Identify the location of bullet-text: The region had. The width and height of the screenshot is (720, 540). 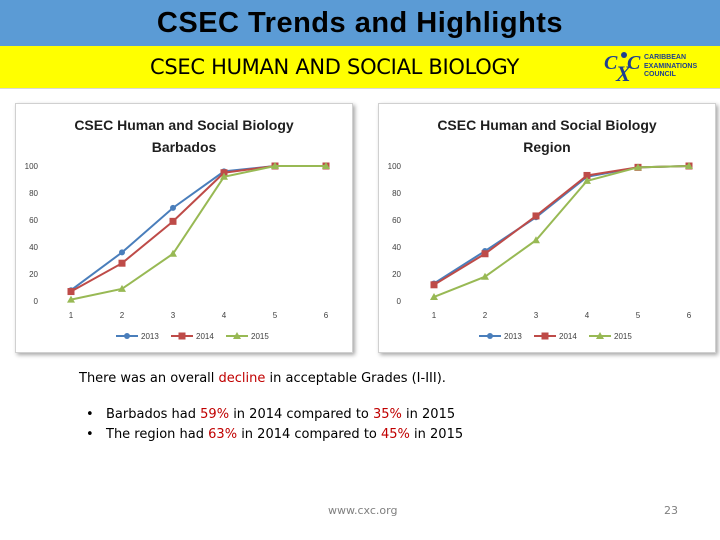
(157, 434).